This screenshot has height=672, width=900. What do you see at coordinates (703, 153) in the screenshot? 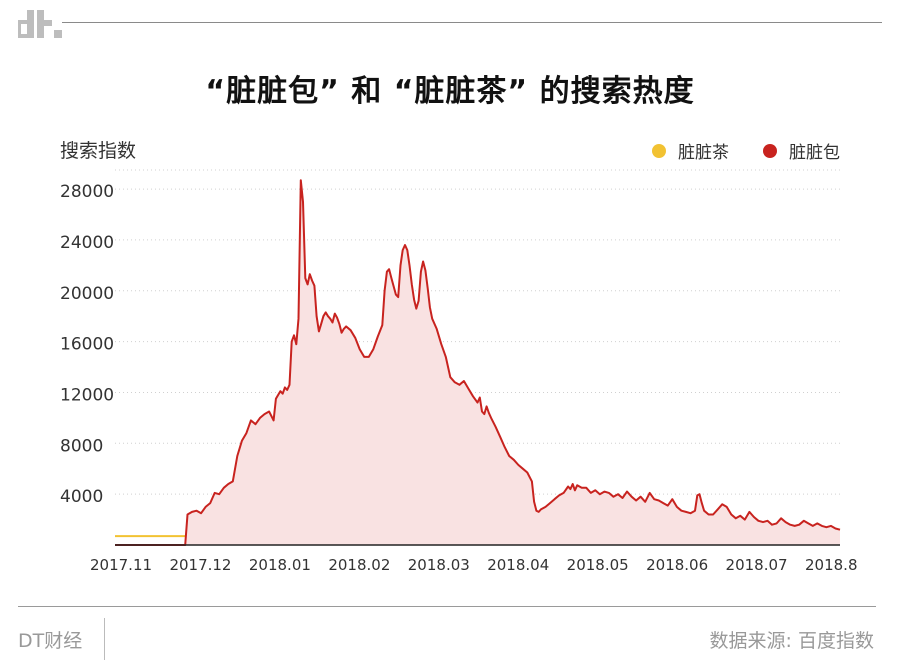
I see `legend-label-tea: 脏脏茶` at bounding box center [703, 153].